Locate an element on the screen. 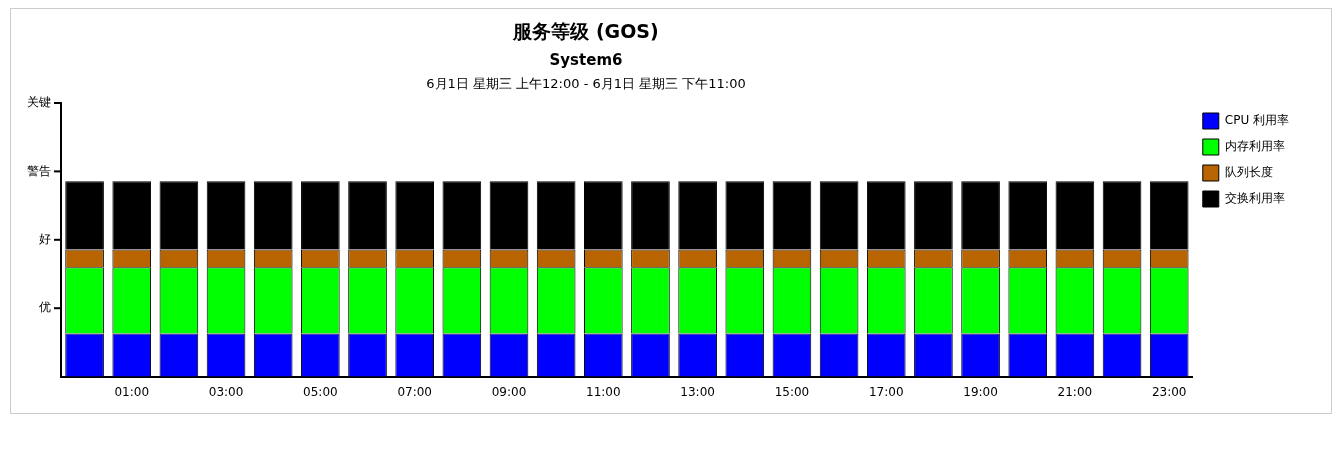  legend-label: CPU 利用率 is located at coordinates (1257, 120).